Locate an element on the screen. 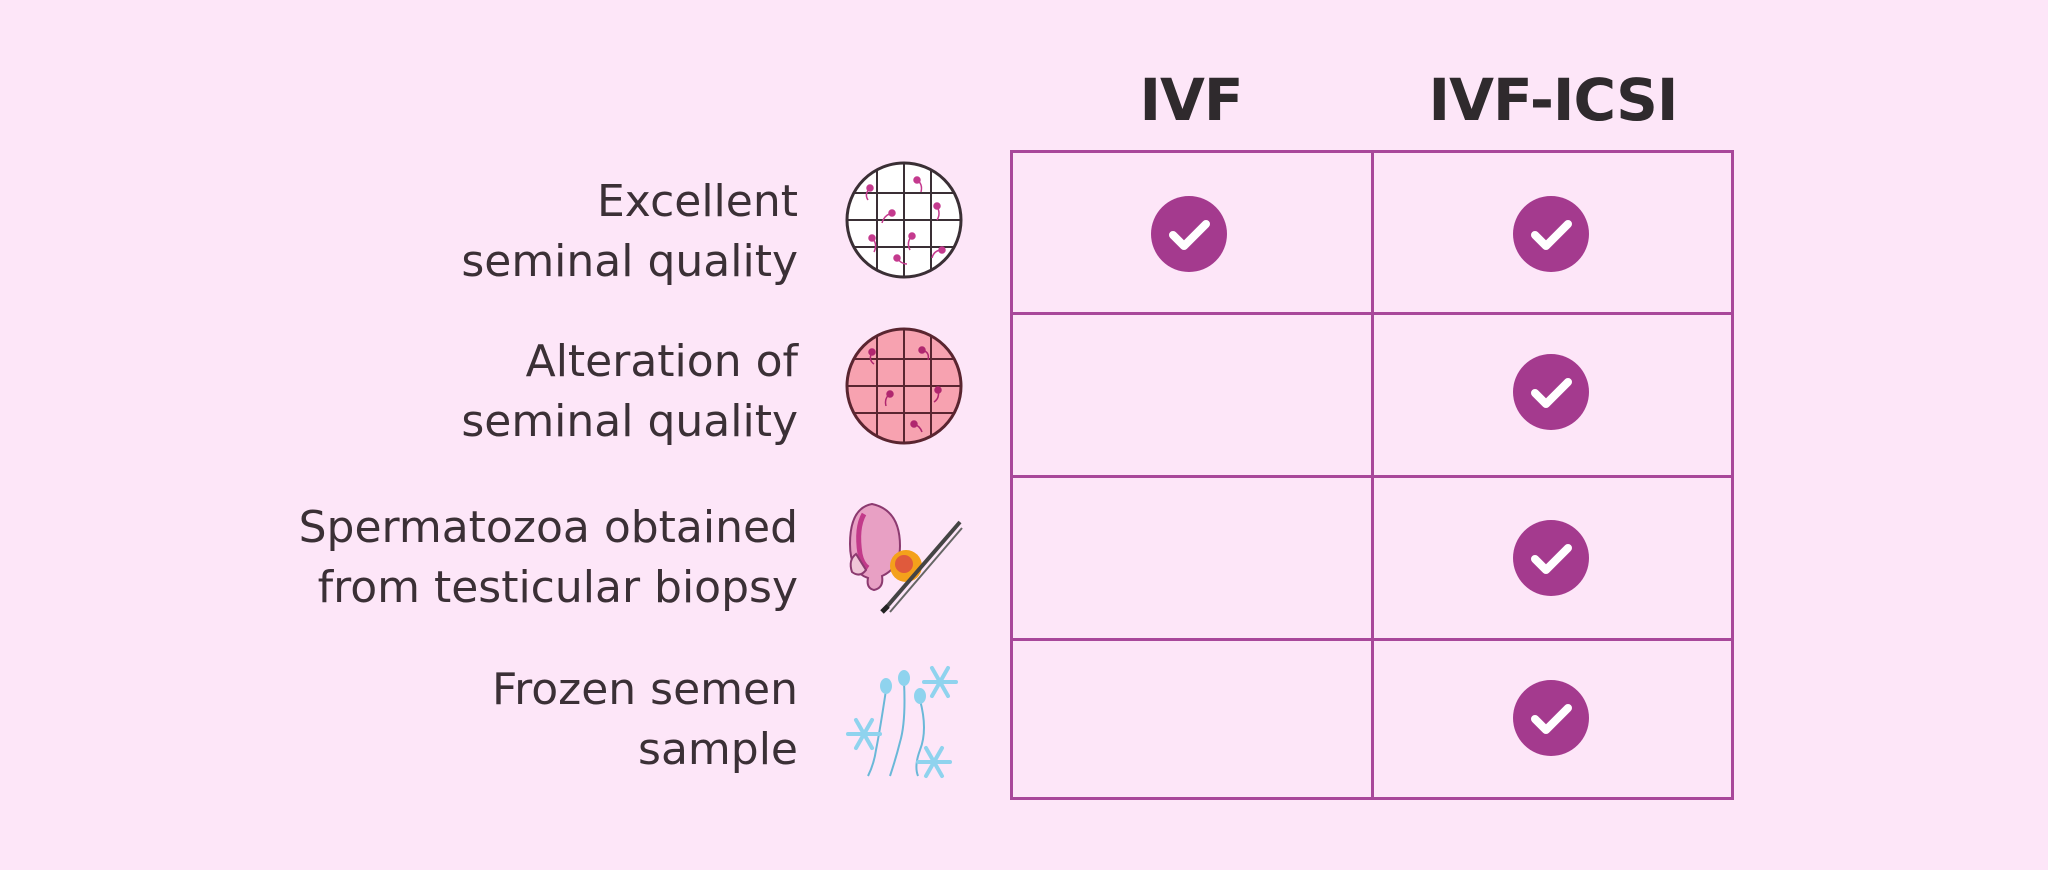 This screenshot has height=870, width=2048. altered-sperm-sample-icon is located at coordinates (904, 386).